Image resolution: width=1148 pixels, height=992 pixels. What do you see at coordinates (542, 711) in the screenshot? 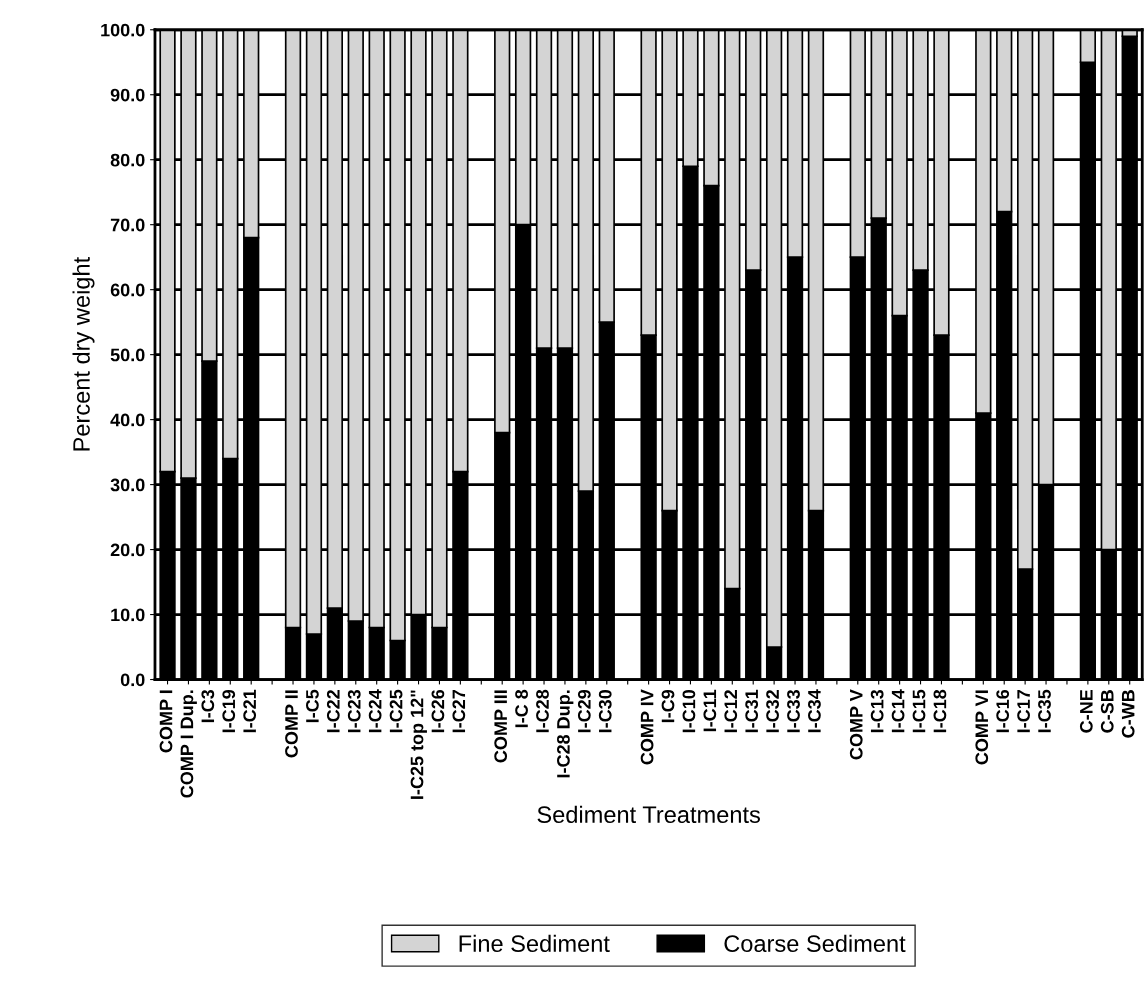
I see `x-tick-label: I-C28` at bounding box center [542, 711].